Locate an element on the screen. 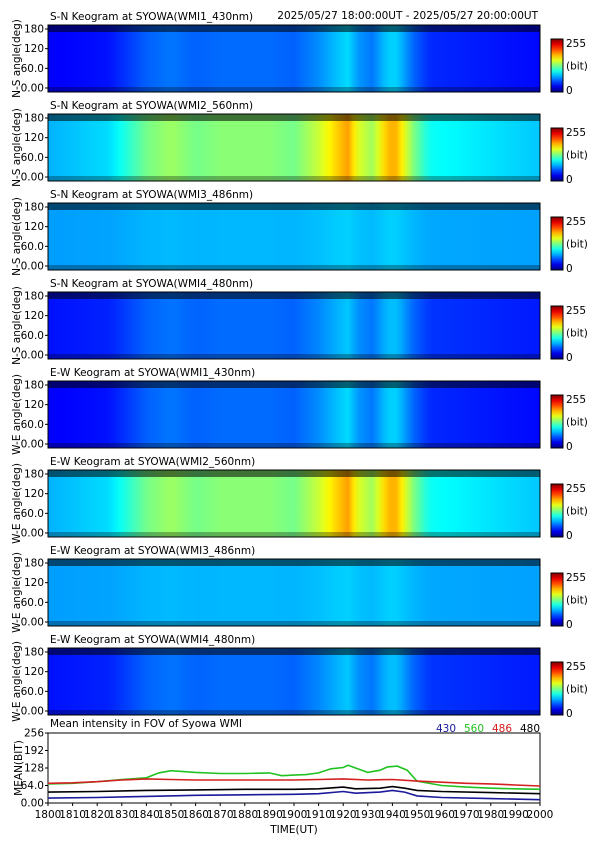  chart-ytick-label: 0.00 is located at coordinates (32, 804).